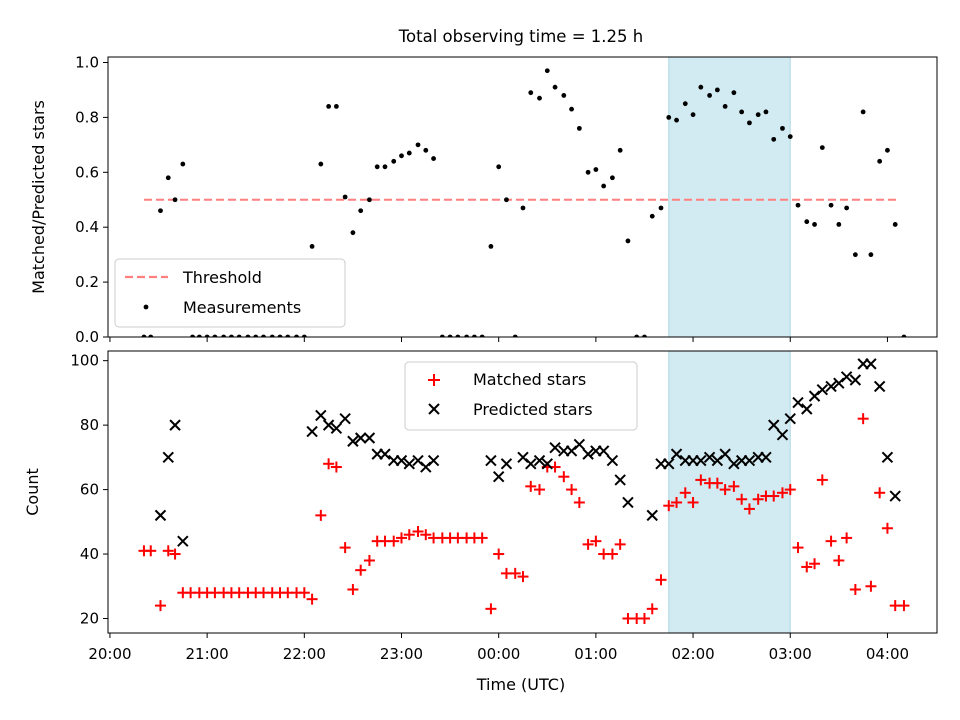  What do you see at coordinates (89, 618) in the screenshot?
I see `y-tick-label: 20` at bounding box center [89, 618].